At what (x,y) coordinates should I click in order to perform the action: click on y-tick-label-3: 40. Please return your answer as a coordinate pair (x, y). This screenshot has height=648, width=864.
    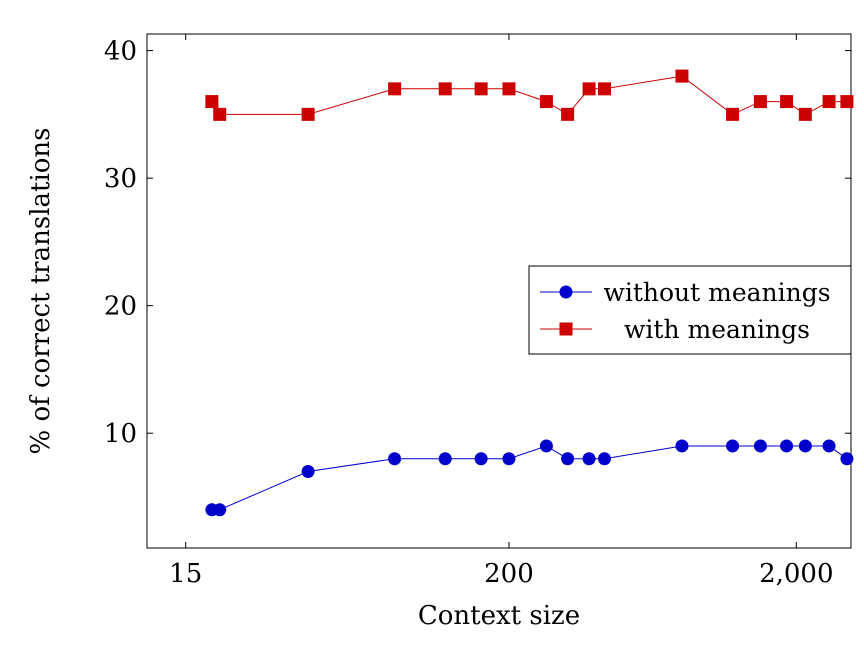
    Looking at the image, I should click on (120, 52).